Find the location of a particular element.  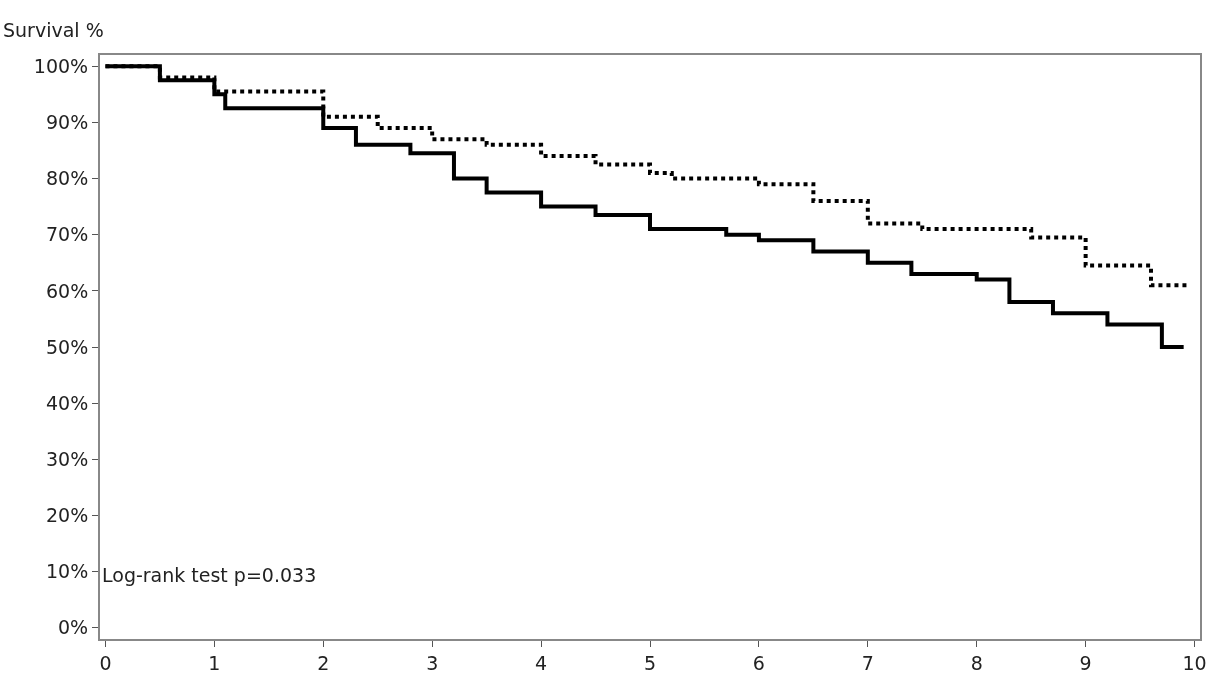

y-tick-label: 70% is located at coordinates (67, 234).